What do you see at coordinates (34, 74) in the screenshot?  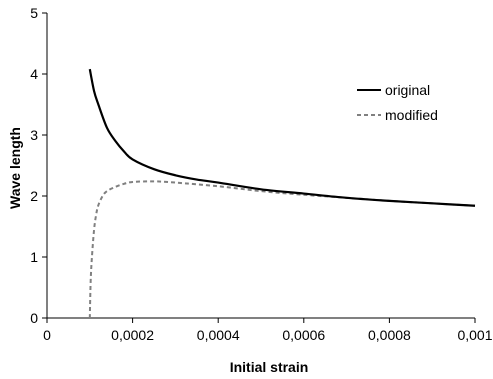 I see `y-tick-label: 4` at bounding box center [34, 74].